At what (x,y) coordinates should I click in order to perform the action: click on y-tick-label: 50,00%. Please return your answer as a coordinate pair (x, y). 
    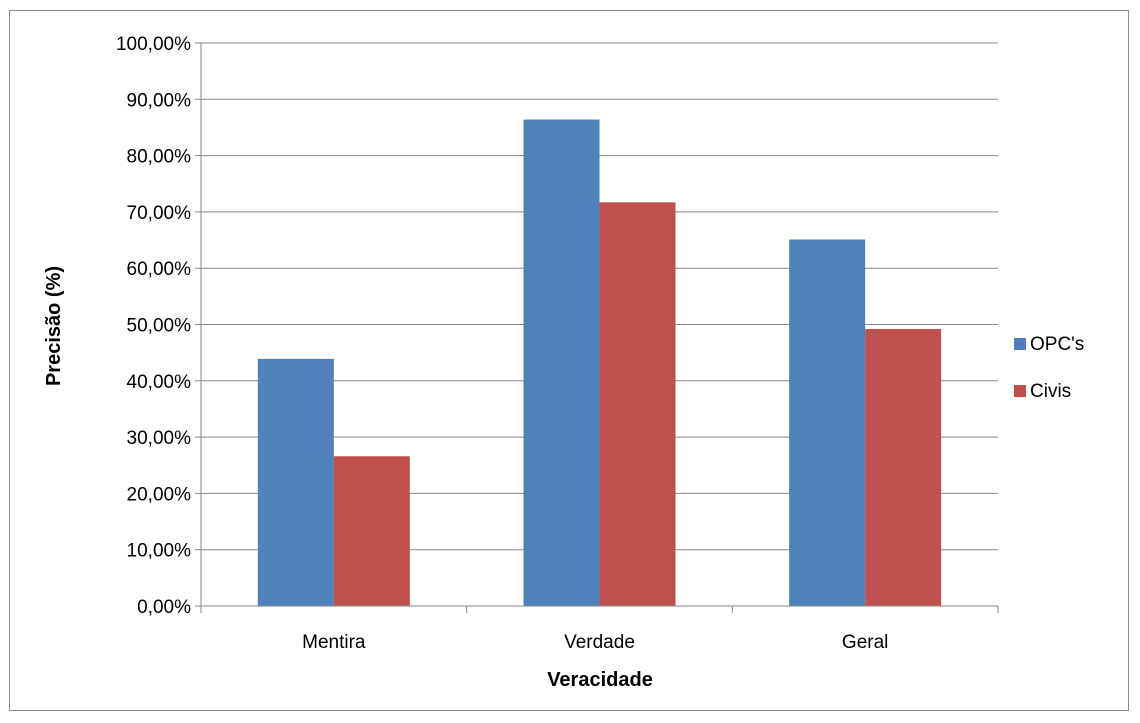
    Looking at the image, I should click on (159, 326).